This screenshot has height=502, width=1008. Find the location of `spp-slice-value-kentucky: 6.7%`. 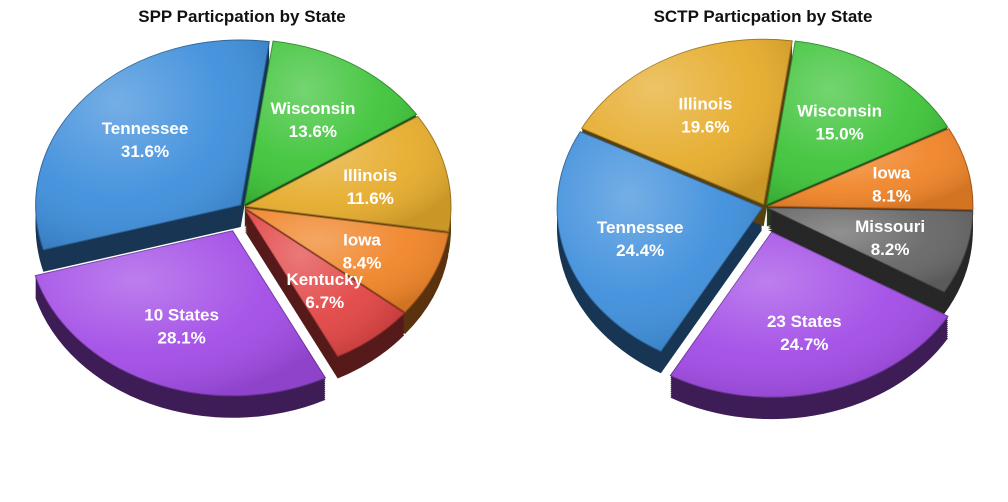

spp-slice-value-kentucky: 6.7% is located at coordinates (324, 302).